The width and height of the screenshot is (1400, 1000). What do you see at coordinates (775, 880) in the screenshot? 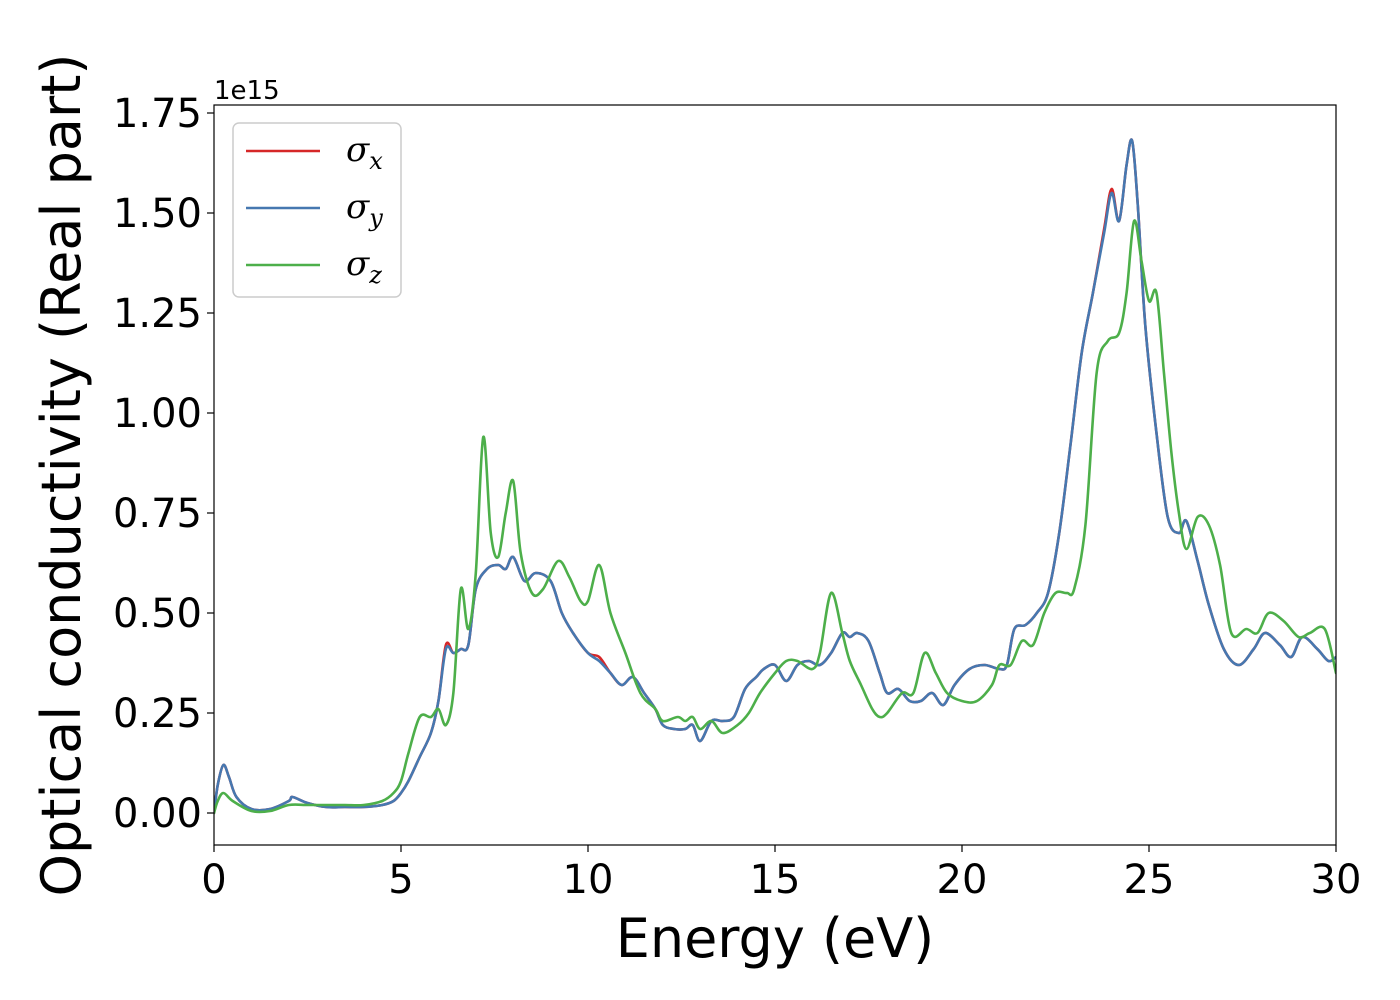
I see `x-tick-label: 15` at bounding box center [775, 880].